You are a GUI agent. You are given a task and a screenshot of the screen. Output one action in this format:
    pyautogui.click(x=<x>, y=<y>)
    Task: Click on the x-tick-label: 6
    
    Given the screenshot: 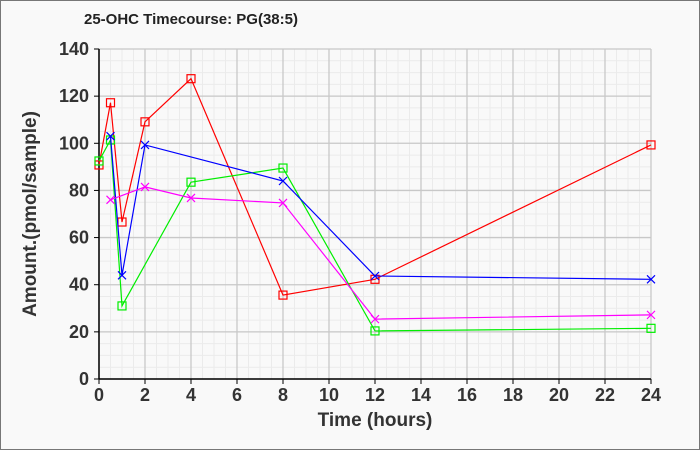 What is the action you would take?
    pyautogui.click(x=237, y=395)
    